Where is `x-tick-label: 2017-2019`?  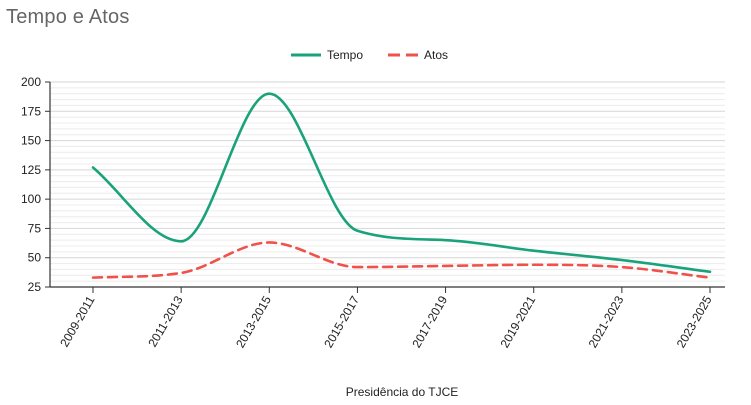
x-tick-label: 2017-2019 is located at coordinates (429, 321).